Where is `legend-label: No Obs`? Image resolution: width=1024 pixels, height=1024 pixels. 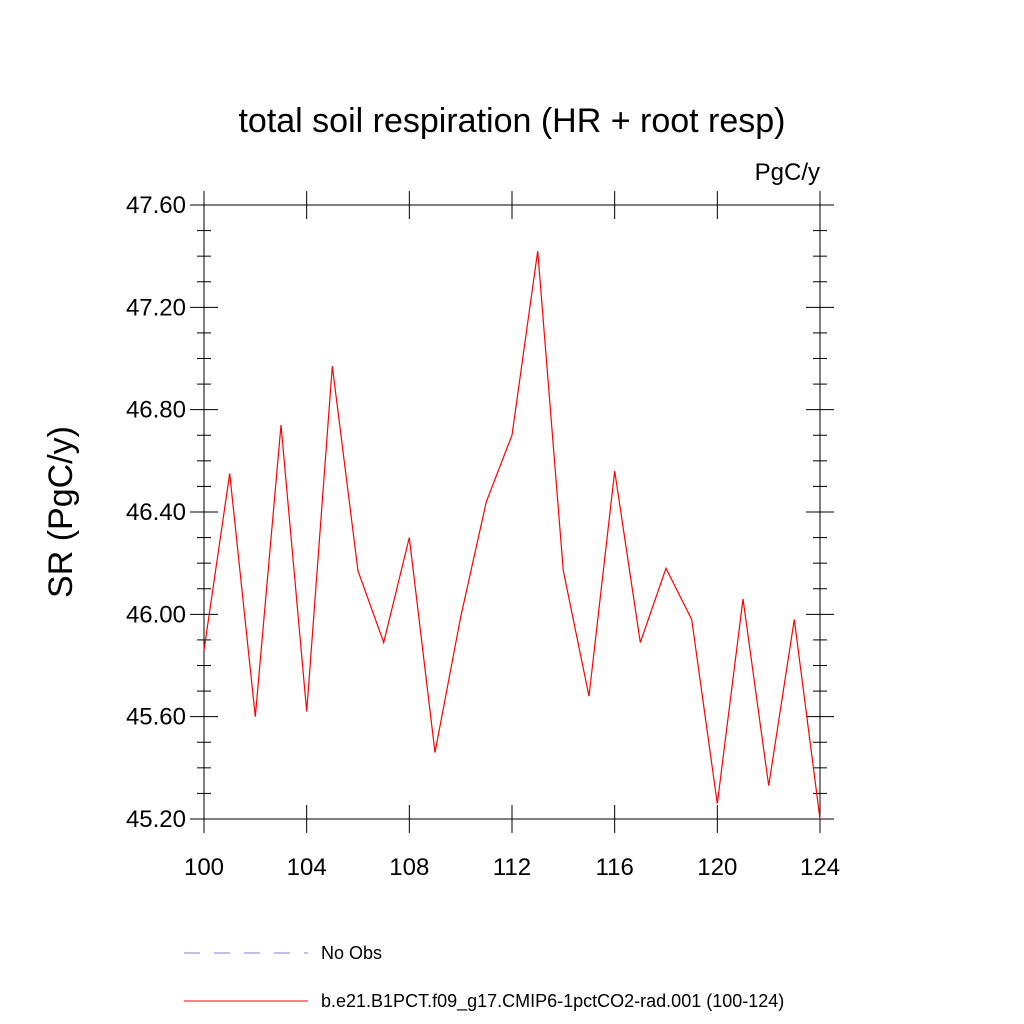
legend-label: No Obs is located at coordinates (351, 953).